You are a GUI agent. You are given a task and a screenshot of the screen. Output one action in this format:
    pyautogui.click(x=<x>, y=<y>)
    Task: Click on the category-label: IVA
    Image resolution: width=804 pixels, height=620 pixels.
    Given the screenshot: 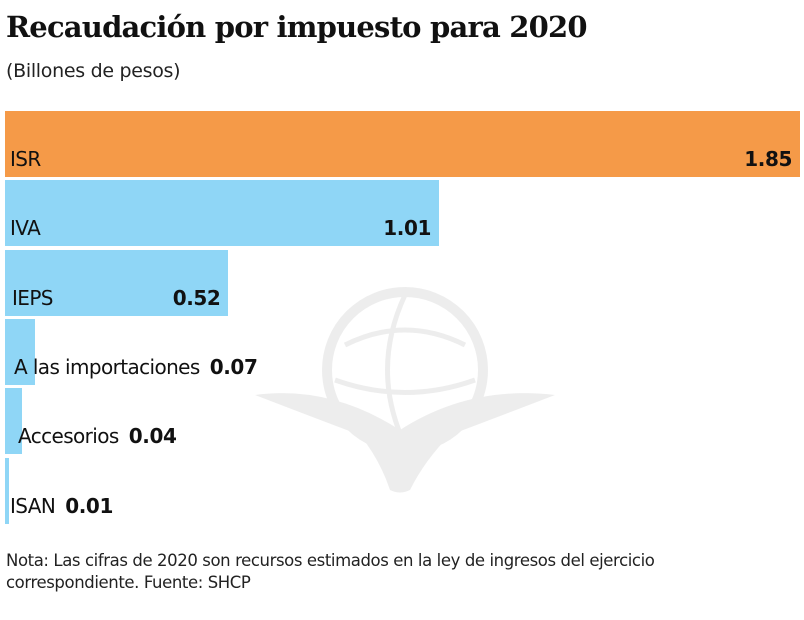 What is the action you would take?
    pyautogui.click(x=25, y=228)
    